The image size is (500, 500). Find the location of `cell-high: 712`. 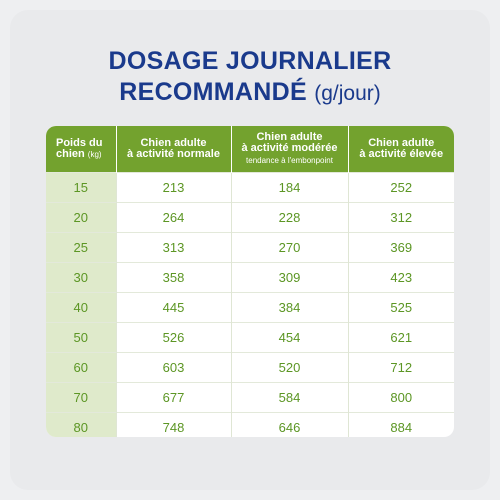

cell-high: 712 is located at coordinates (401, 367).